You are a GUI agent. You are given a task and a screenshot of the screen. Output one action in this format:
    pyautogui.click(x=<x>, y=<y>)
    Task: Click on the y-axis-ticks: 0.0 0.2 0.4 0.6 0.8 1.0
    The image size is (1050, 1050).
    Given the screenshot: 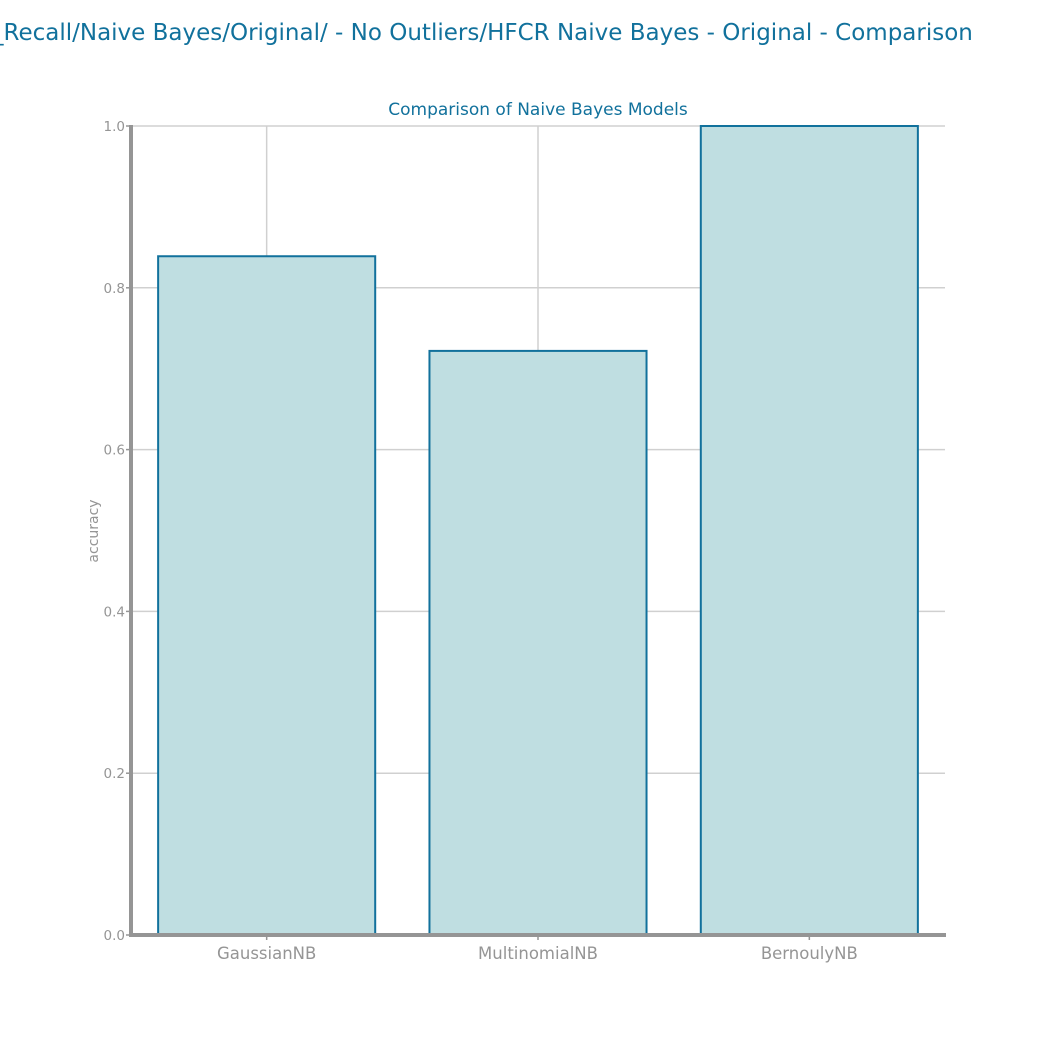 What is the action you would take?
    pyautogui.click(x=117, y=531)
    